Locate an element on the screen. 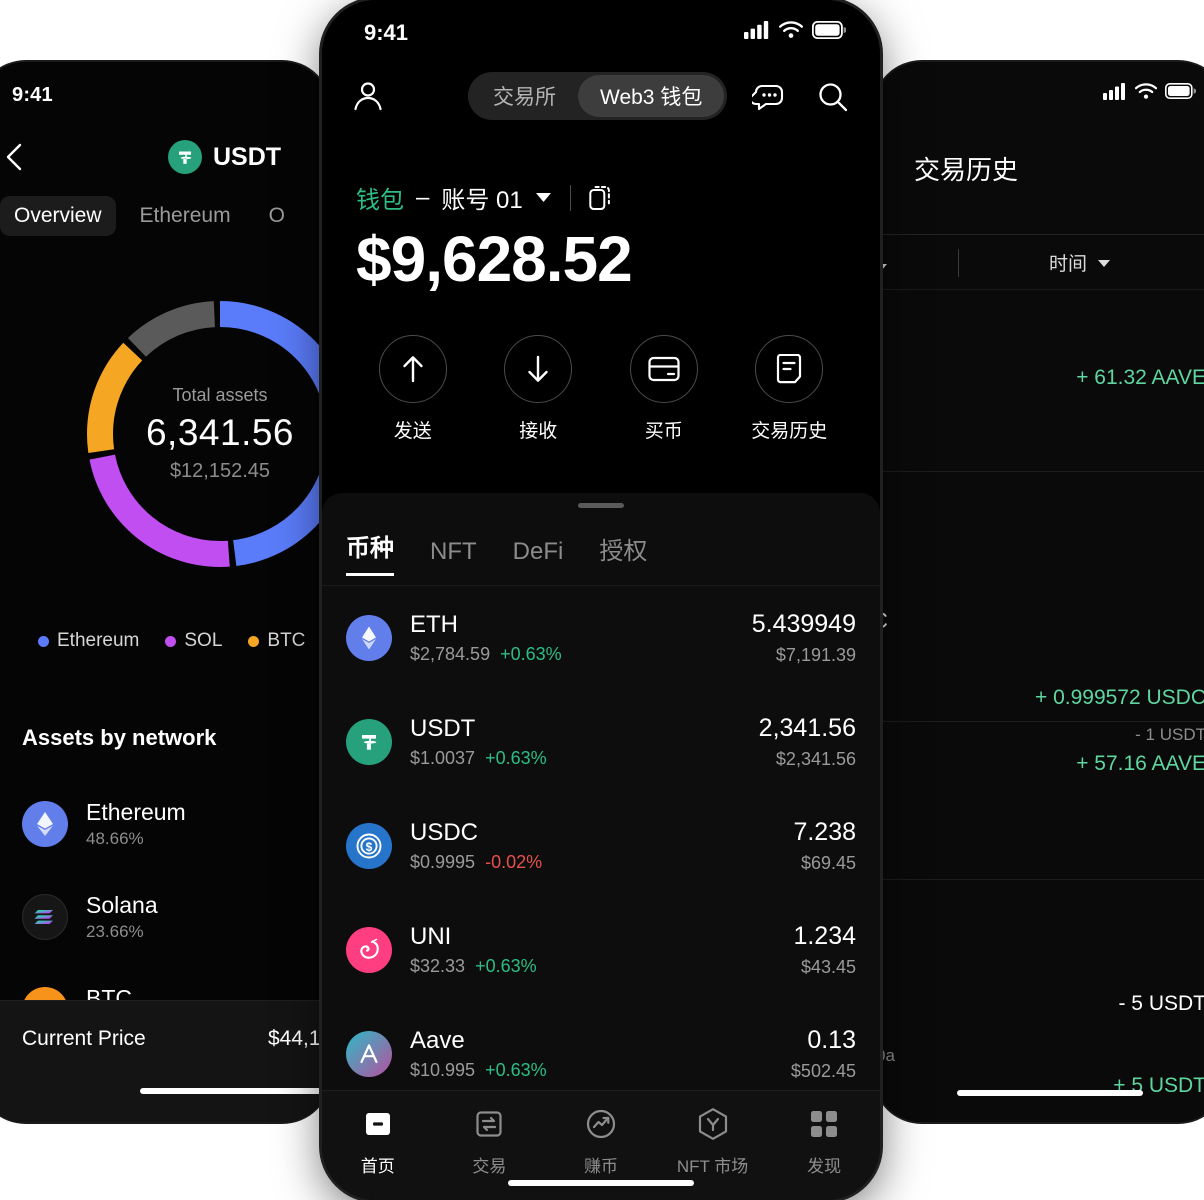 This screenshot has height=1200, width=1204. tx-subamount: - 1 USDT is located at coordinates (1169, 734).